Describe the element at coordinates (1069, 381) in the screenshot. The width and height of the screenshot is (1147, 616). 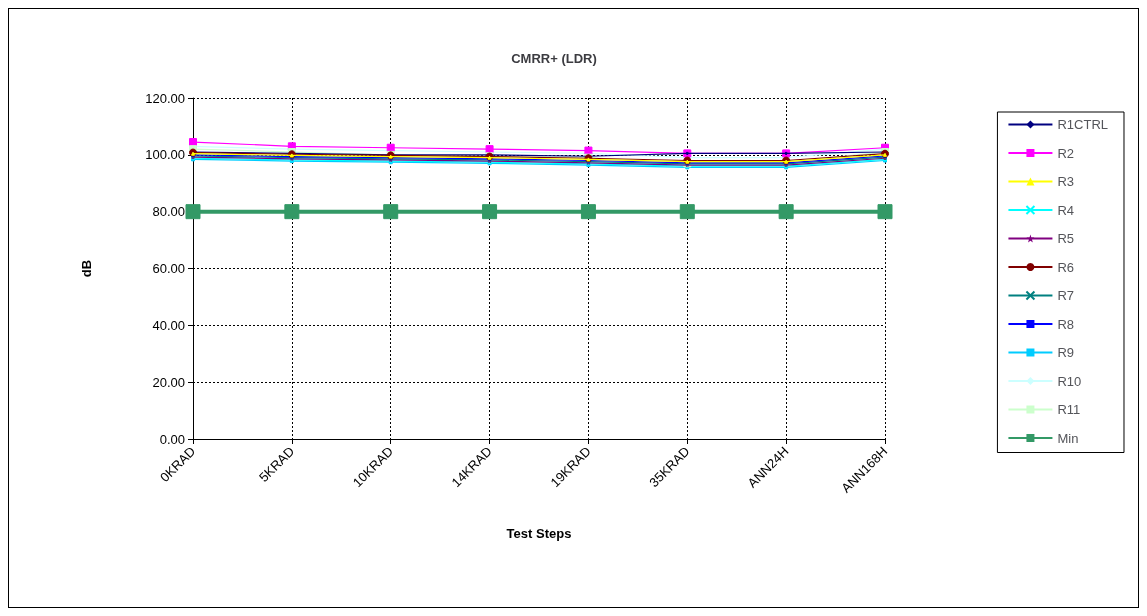
I see `legend-label: R10` at that location.